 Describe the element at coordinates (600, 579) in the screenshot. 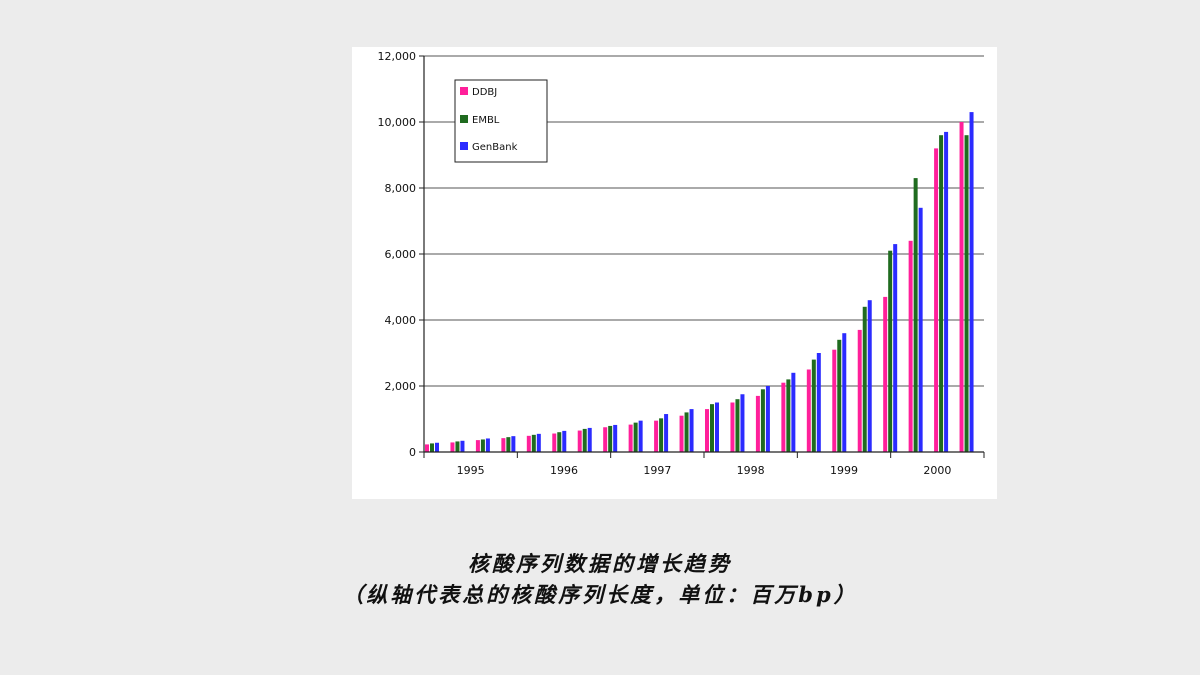

I see `chart-caption: 核酸序列数据的增长趋势 （纵轴代表总的核酸序列长度，单位：百万bp）` at that location.